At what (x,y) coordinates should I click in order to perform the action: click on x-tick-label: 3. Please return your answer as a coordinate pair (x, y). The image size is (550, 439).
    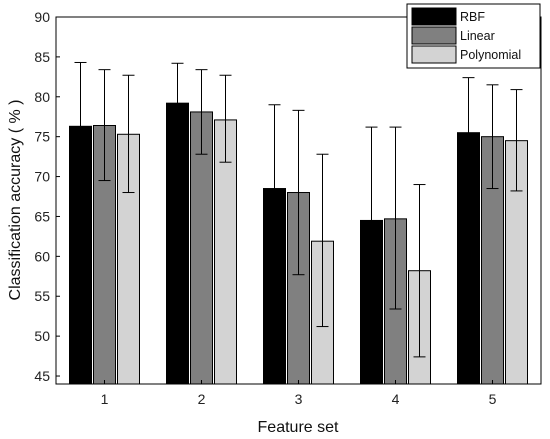
    Looking at the image, I should click on (299, 399).